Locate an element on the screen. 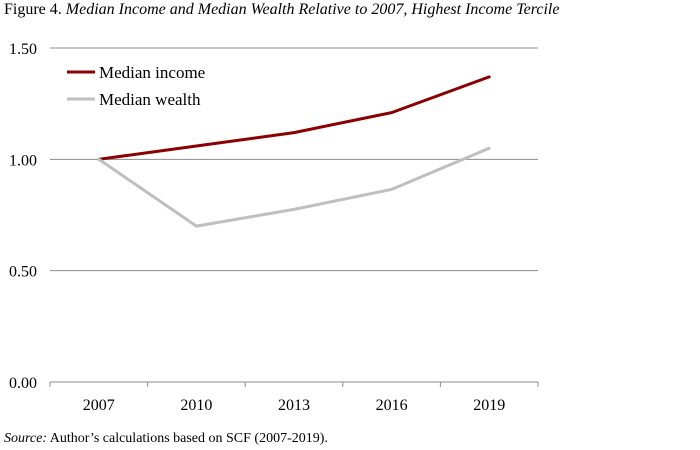 The width and height of the screenshot is (700, 450). x-tick-label: 2019 is located at coordinates (489, 405).